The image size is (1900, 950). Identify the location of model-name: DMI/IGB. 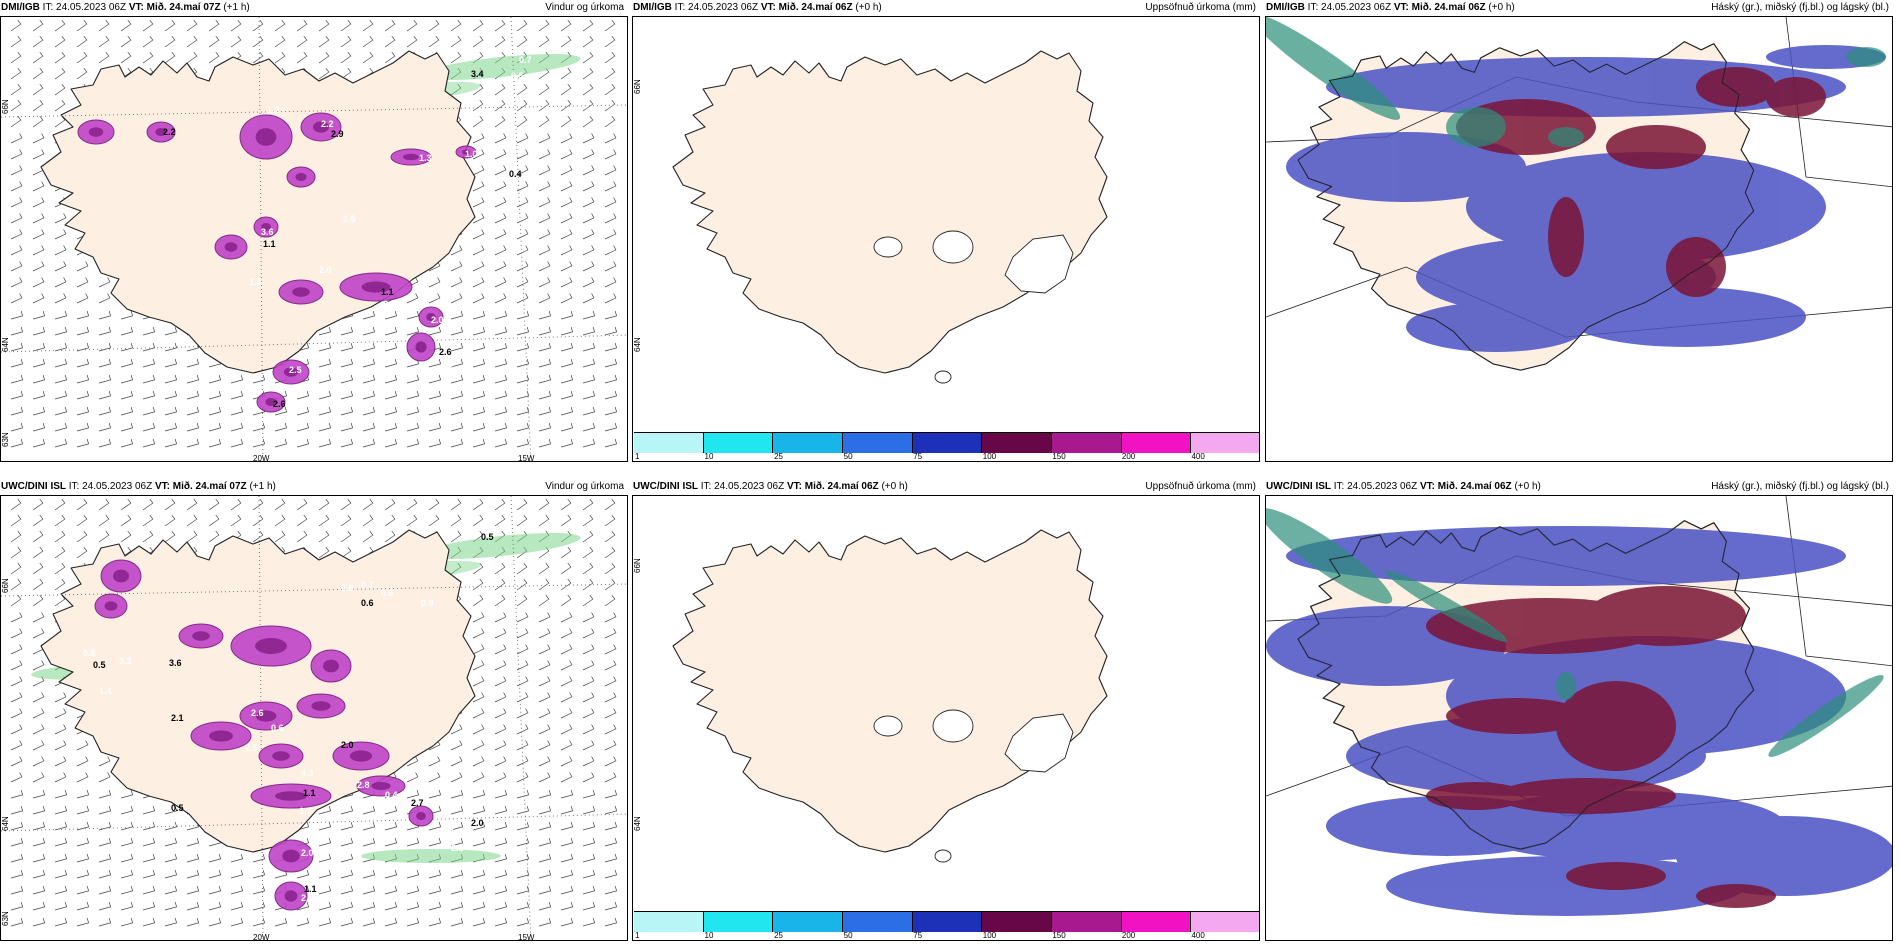
(652, 7).